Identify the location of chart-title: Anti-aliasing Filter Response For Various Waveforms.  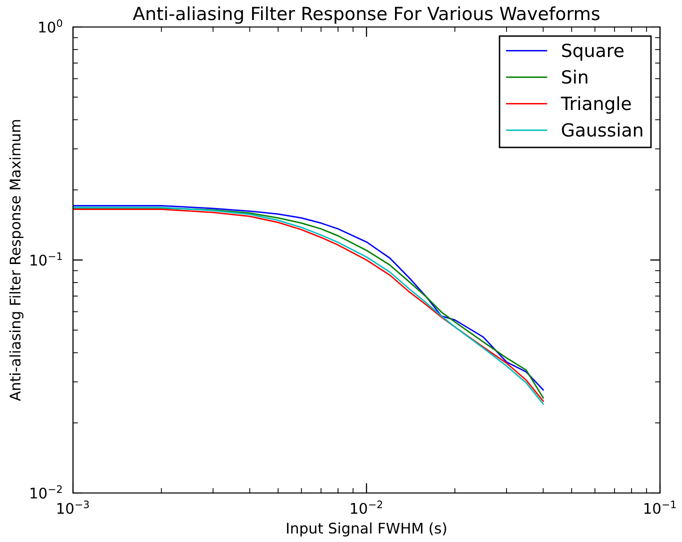
(366, 15).